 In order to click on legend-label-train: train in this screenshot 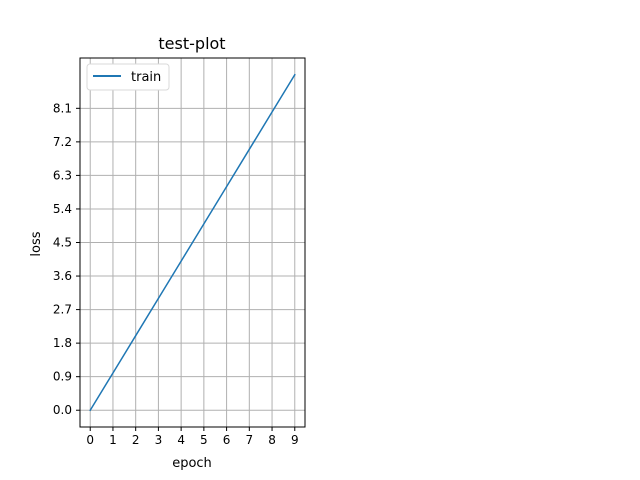, I will do `click(146, 77)`.